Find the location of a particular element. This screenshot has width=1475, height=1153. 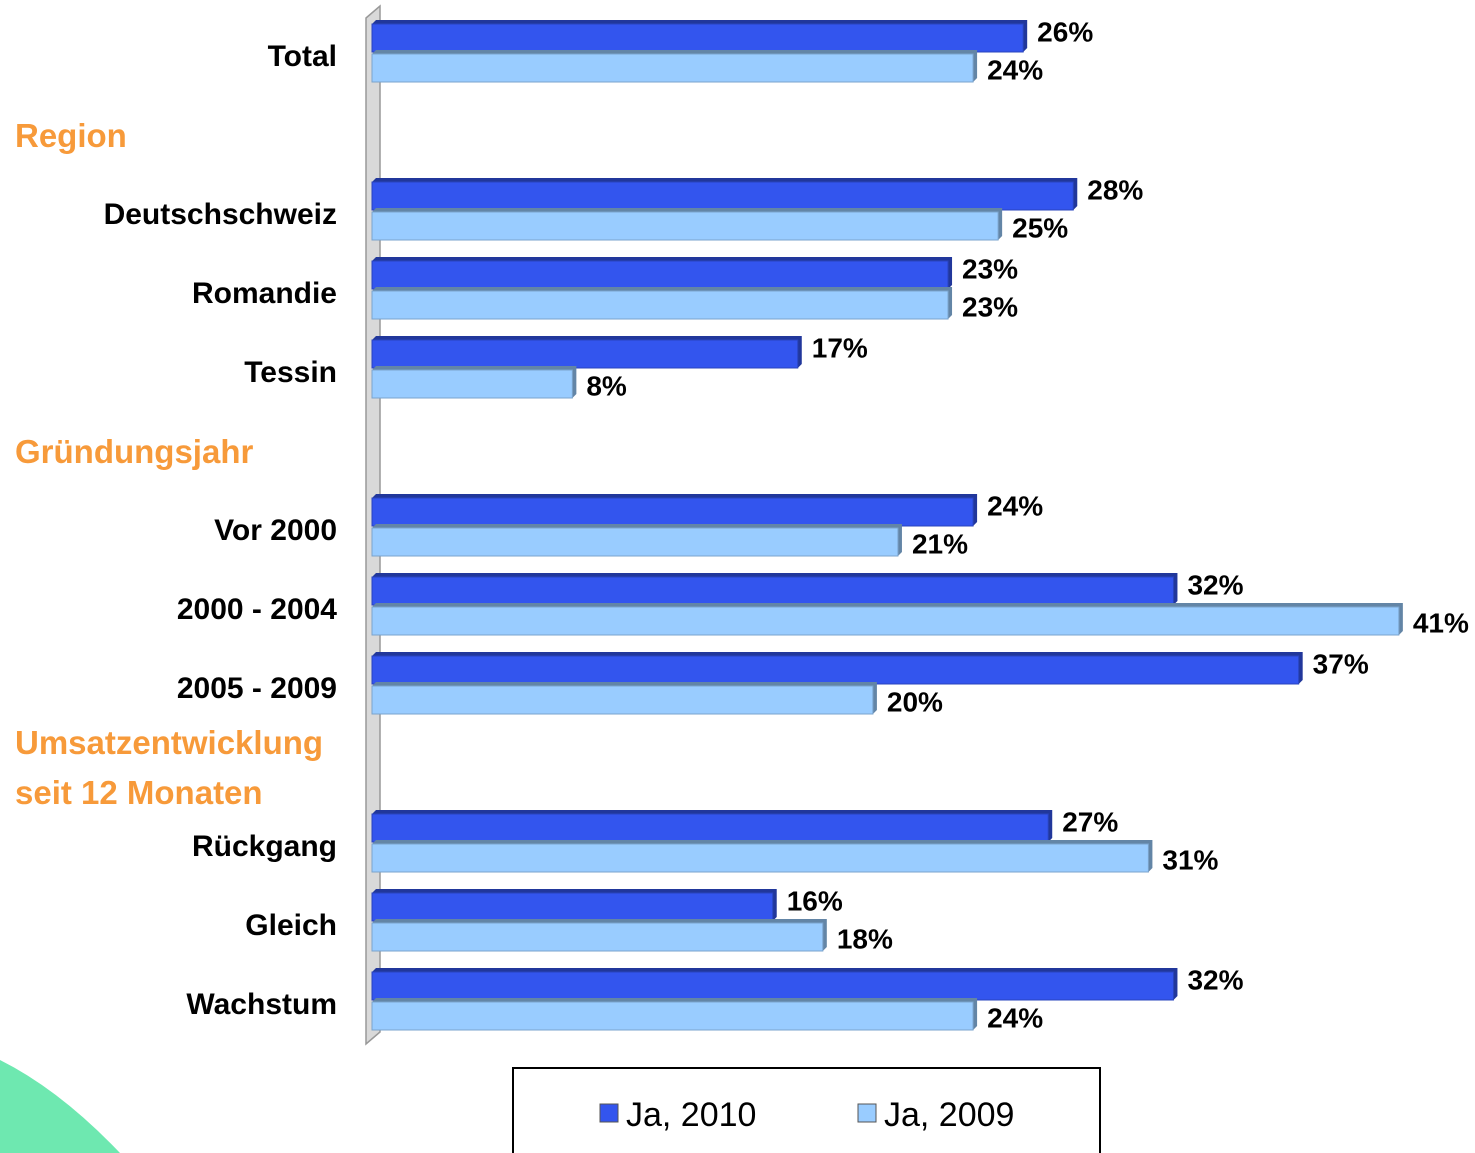

value-label: 26% is located at coordinates (1065, 31).